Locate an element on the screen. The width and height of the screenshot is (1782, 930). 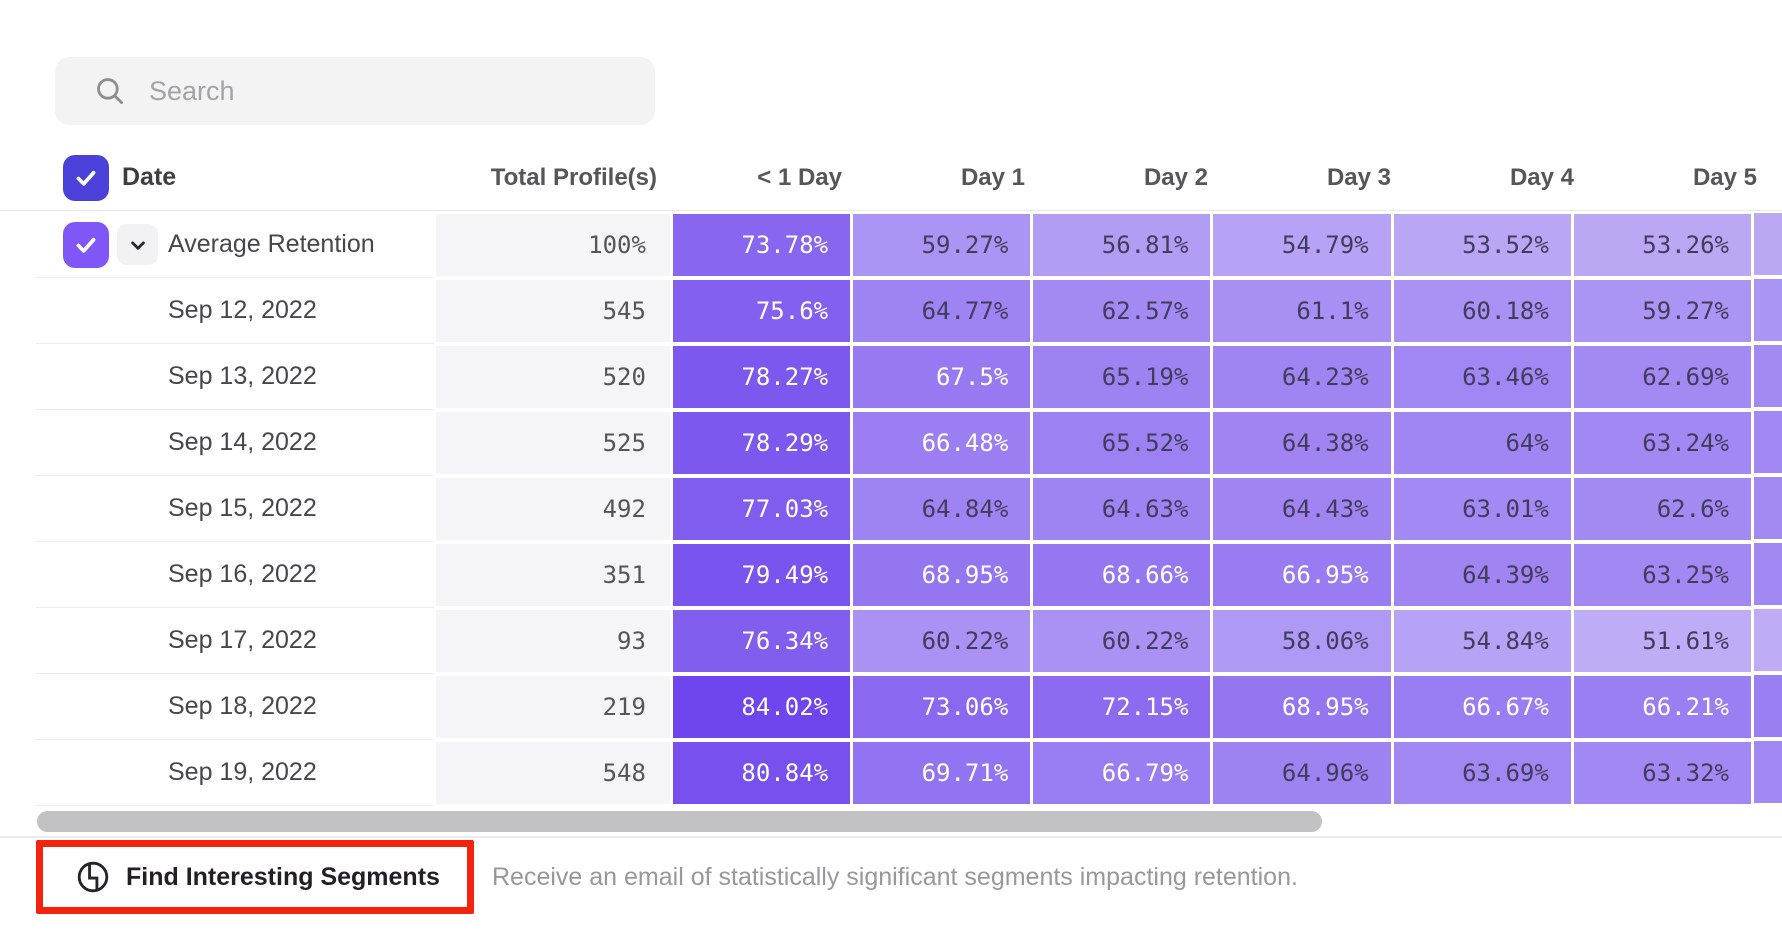
retention-cell: 54.79% is located at coordinates (1302, 245).